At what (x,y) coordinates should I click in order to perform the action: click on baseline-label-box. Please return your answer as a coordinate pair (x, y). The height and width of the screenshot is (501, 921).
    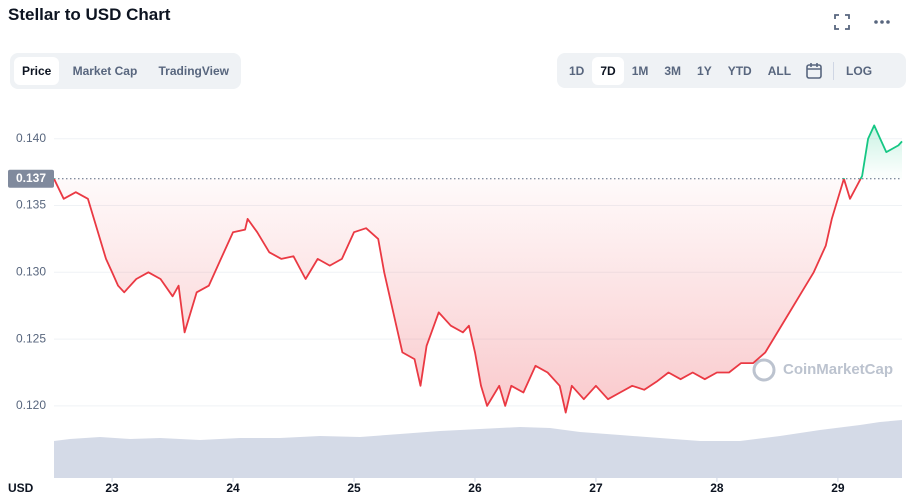
    Looking at the image, I should click on (31, 178).